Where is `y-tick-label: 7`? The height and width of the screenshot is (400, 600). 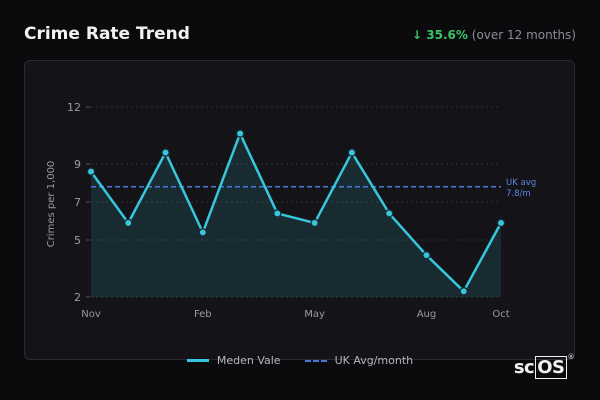
y-tick-label: 7 is located at coordinates (77, 202).